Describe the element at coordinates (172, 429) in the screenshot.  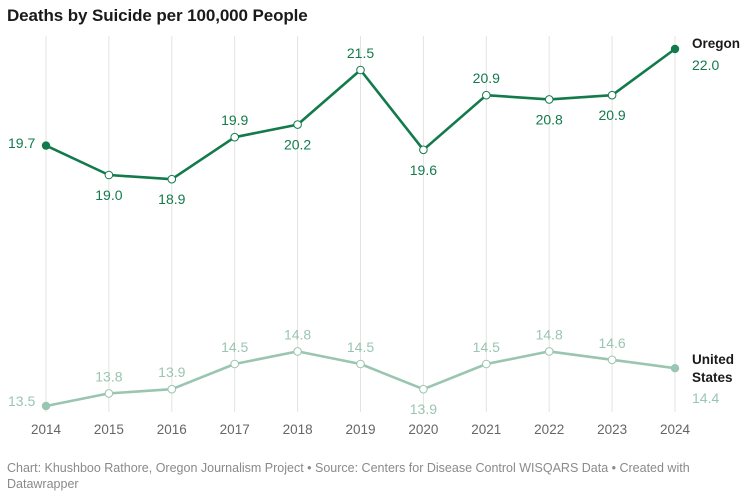
I see `x-tick-2016: 2016` at that location.